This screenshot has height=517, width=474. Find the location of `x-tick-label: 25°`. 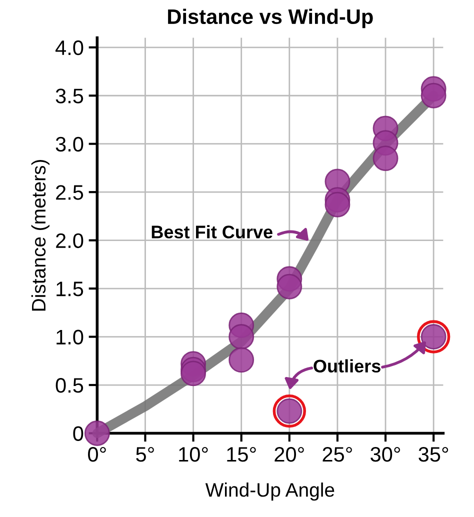

x-tick-label: 25° is located at coordinates (337, 454).